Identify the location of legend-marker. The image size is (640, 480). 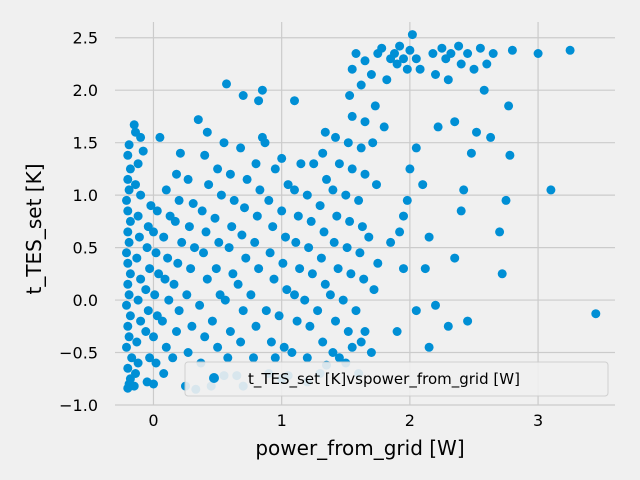
(214, 378).